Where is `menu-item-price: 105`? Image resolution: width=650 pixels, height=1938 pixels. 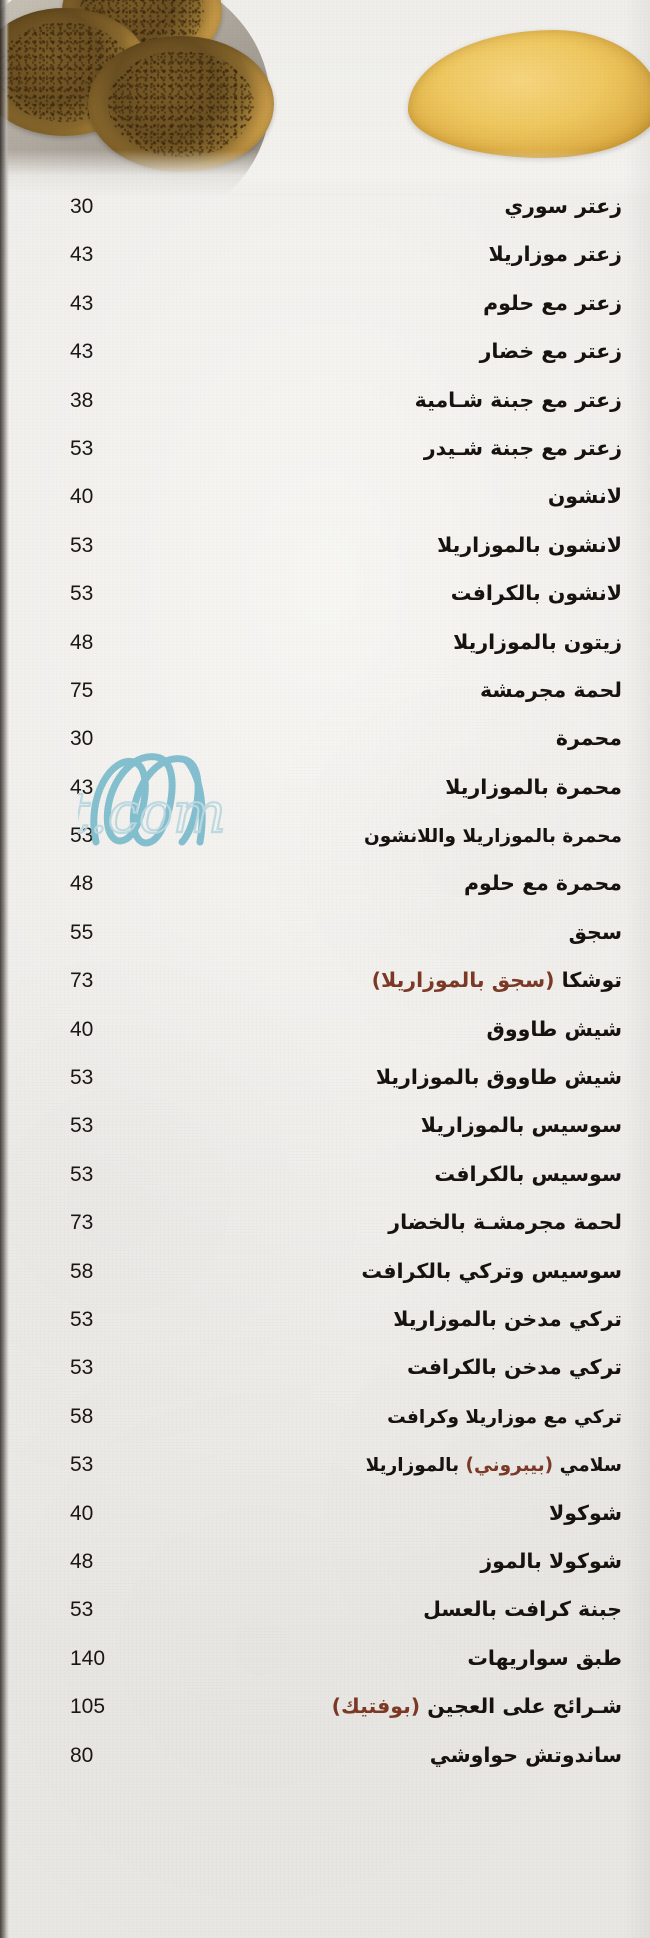
menu-item-price: 105 is located at coordinates (88, 1707).